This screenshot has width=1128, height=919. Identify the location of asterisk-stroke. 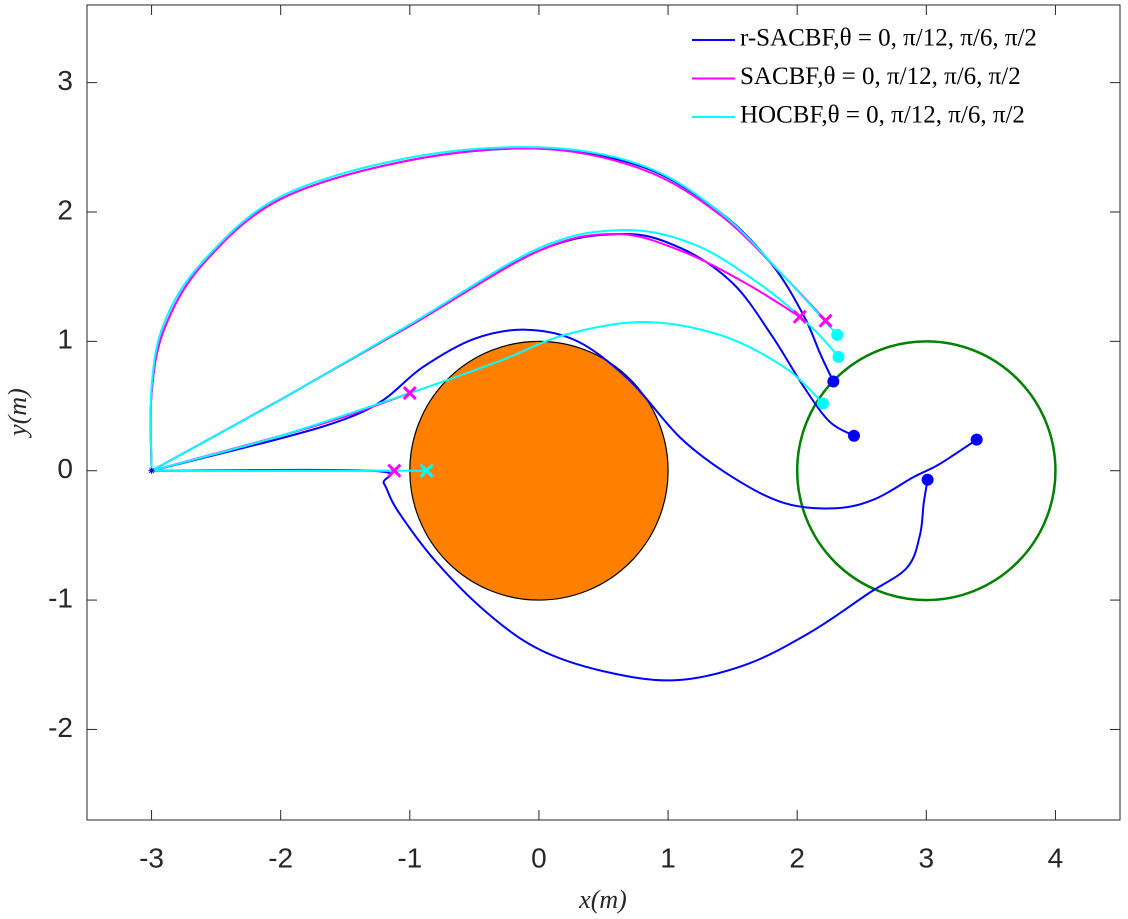
(152, 471).